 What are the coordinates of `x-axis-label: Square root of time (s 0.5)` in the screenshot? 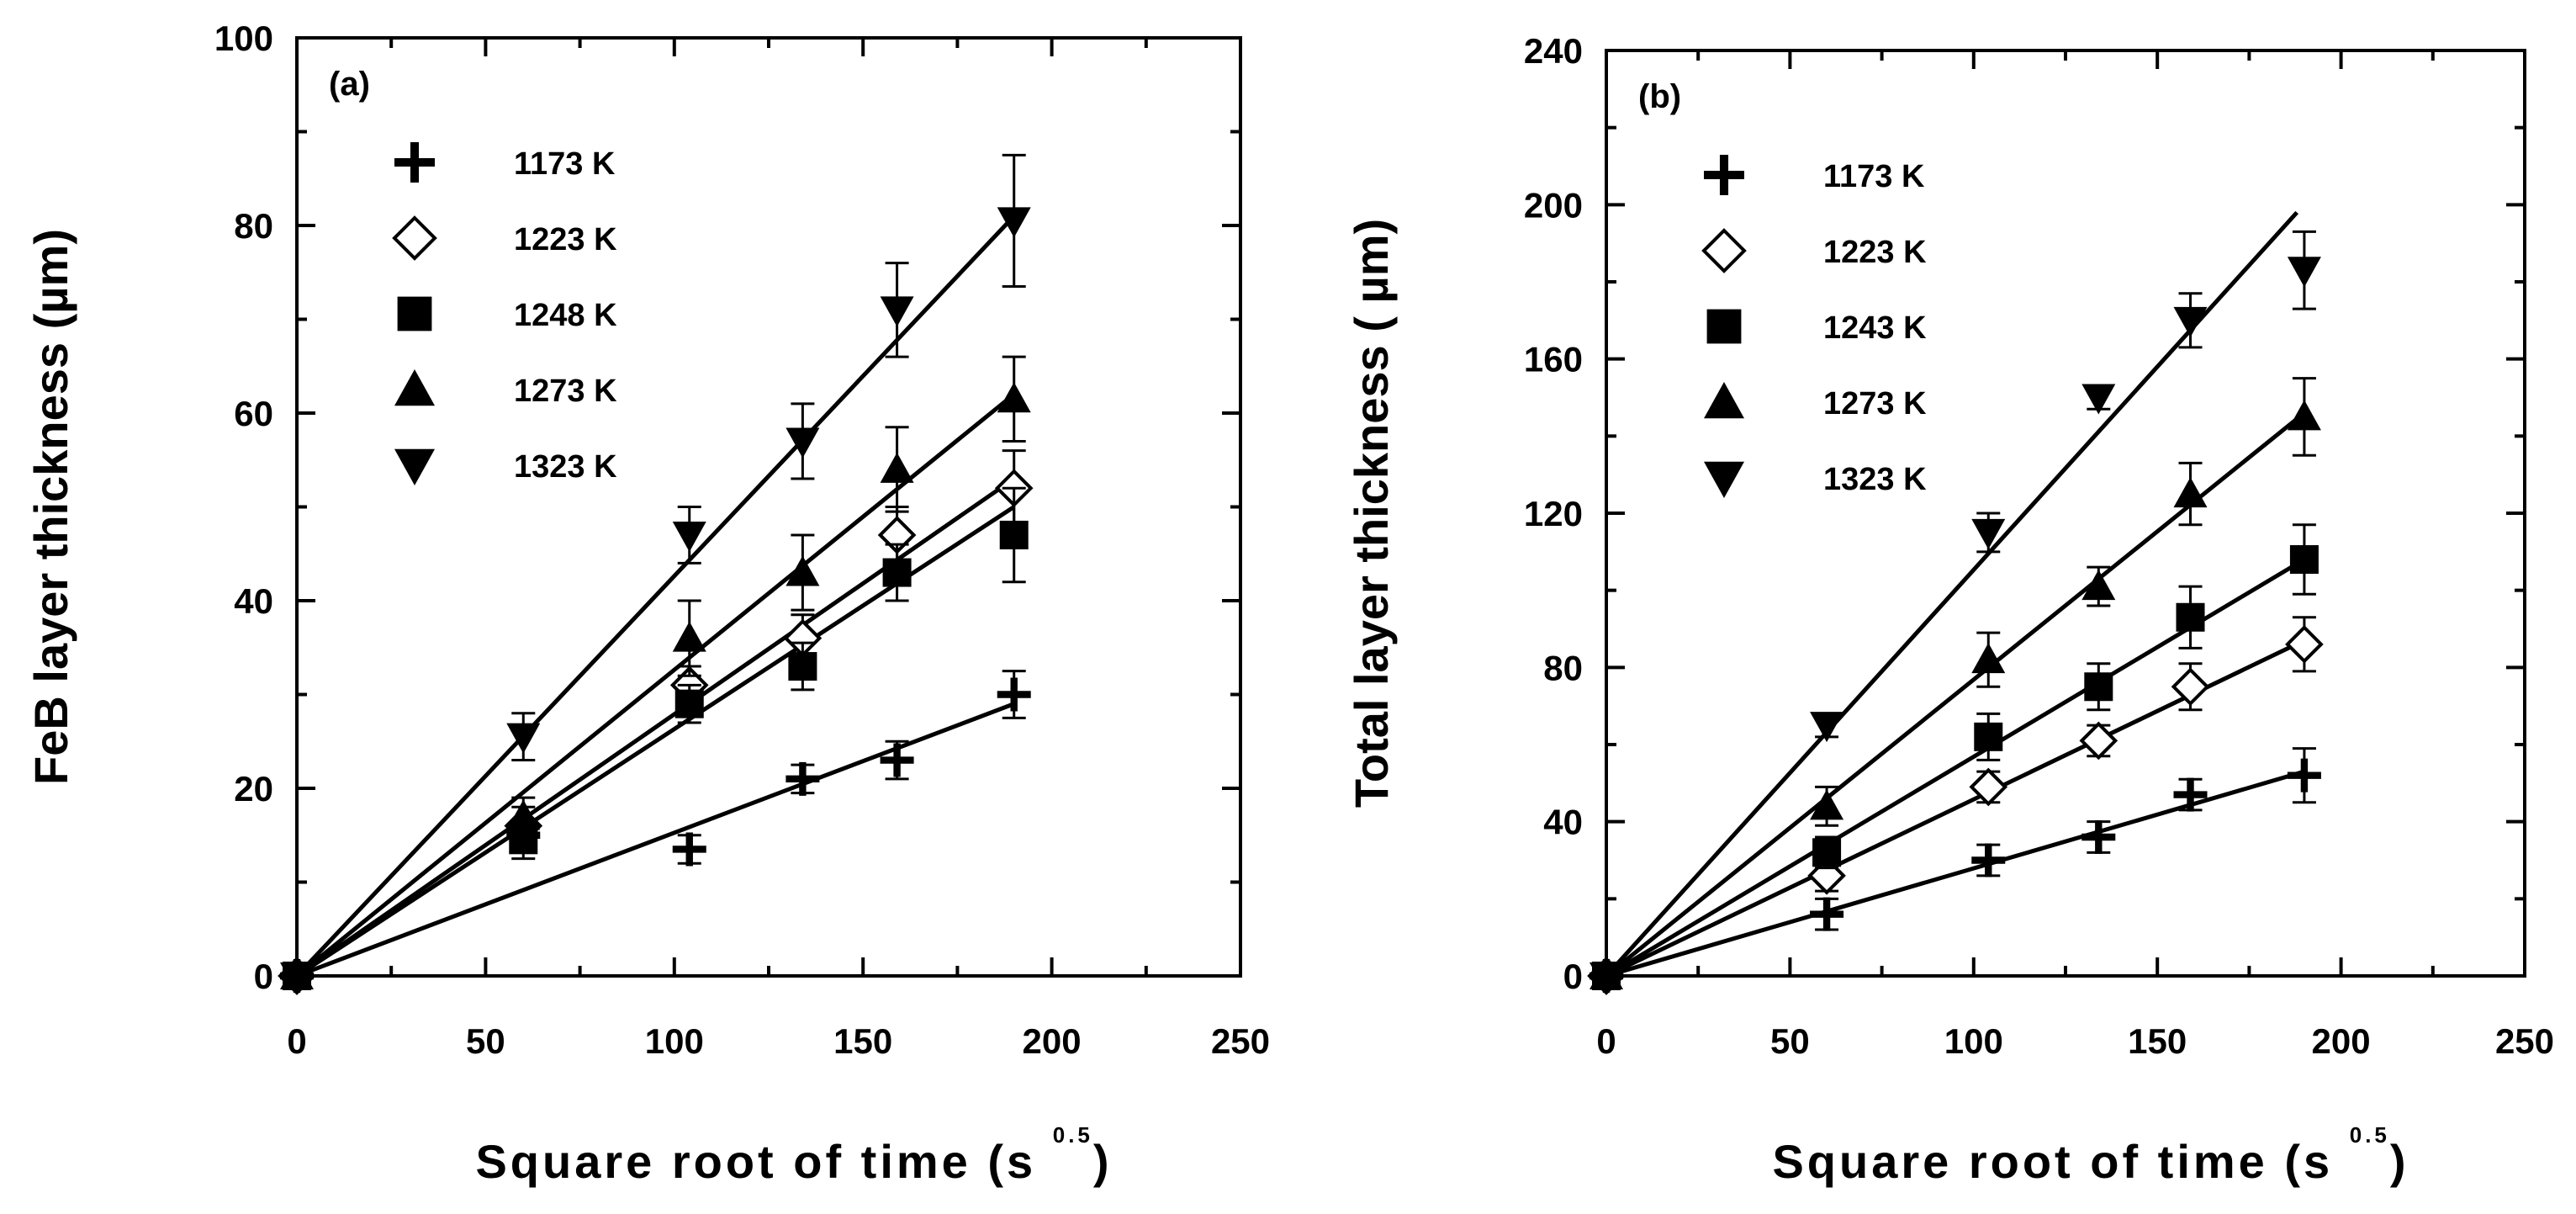 It's located at (793, 1155).